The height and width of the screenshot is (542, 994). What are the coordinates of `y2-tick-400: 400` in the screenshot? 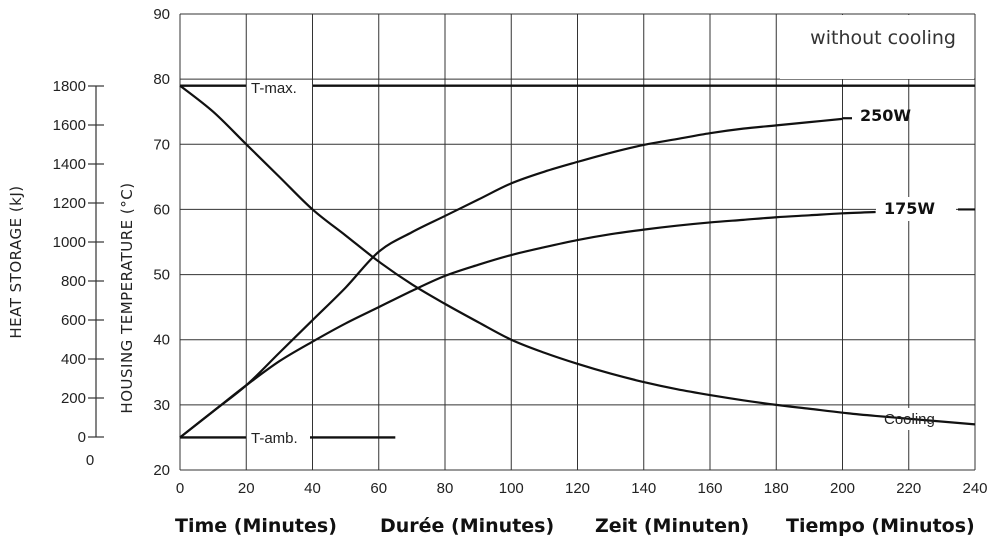 It's located at (73, 359).